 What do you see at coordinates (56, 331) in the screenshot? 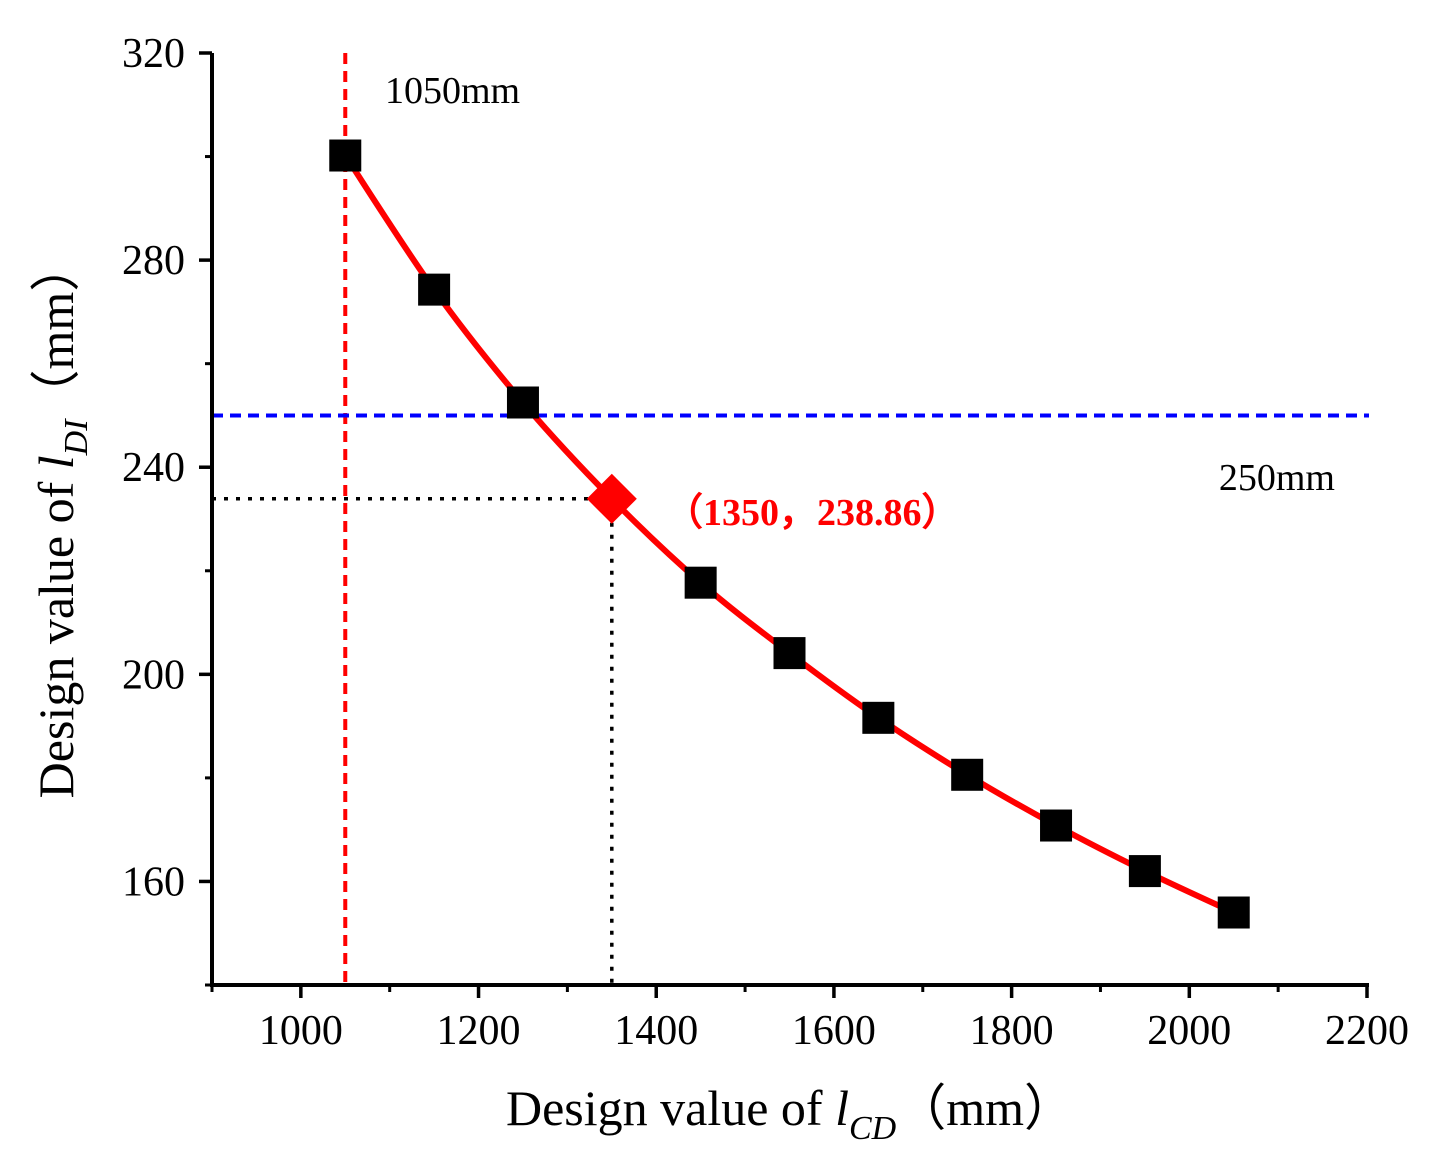
I see `y-axis-title-unit: （mm）` at bounding box center [56, 331].